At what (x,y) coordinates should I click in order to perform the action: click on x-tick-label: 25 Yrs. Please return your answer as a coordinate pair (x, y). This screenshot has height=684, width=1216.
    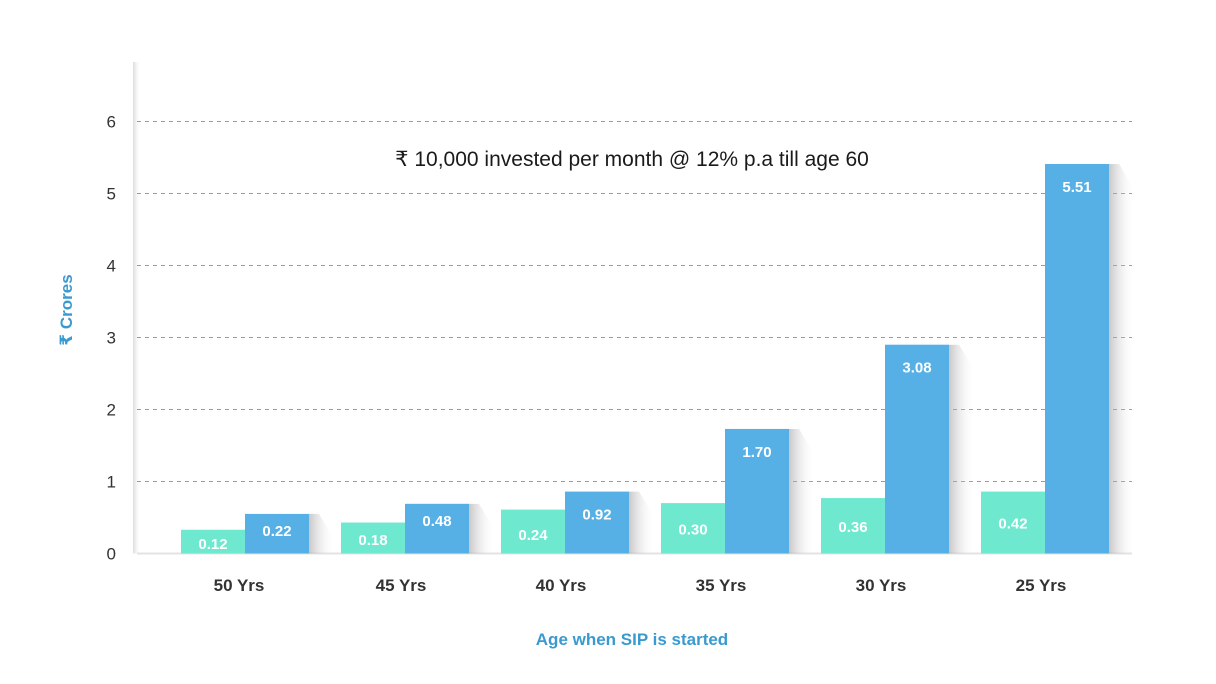
    Looking at the image, I should click on (1041, 585).